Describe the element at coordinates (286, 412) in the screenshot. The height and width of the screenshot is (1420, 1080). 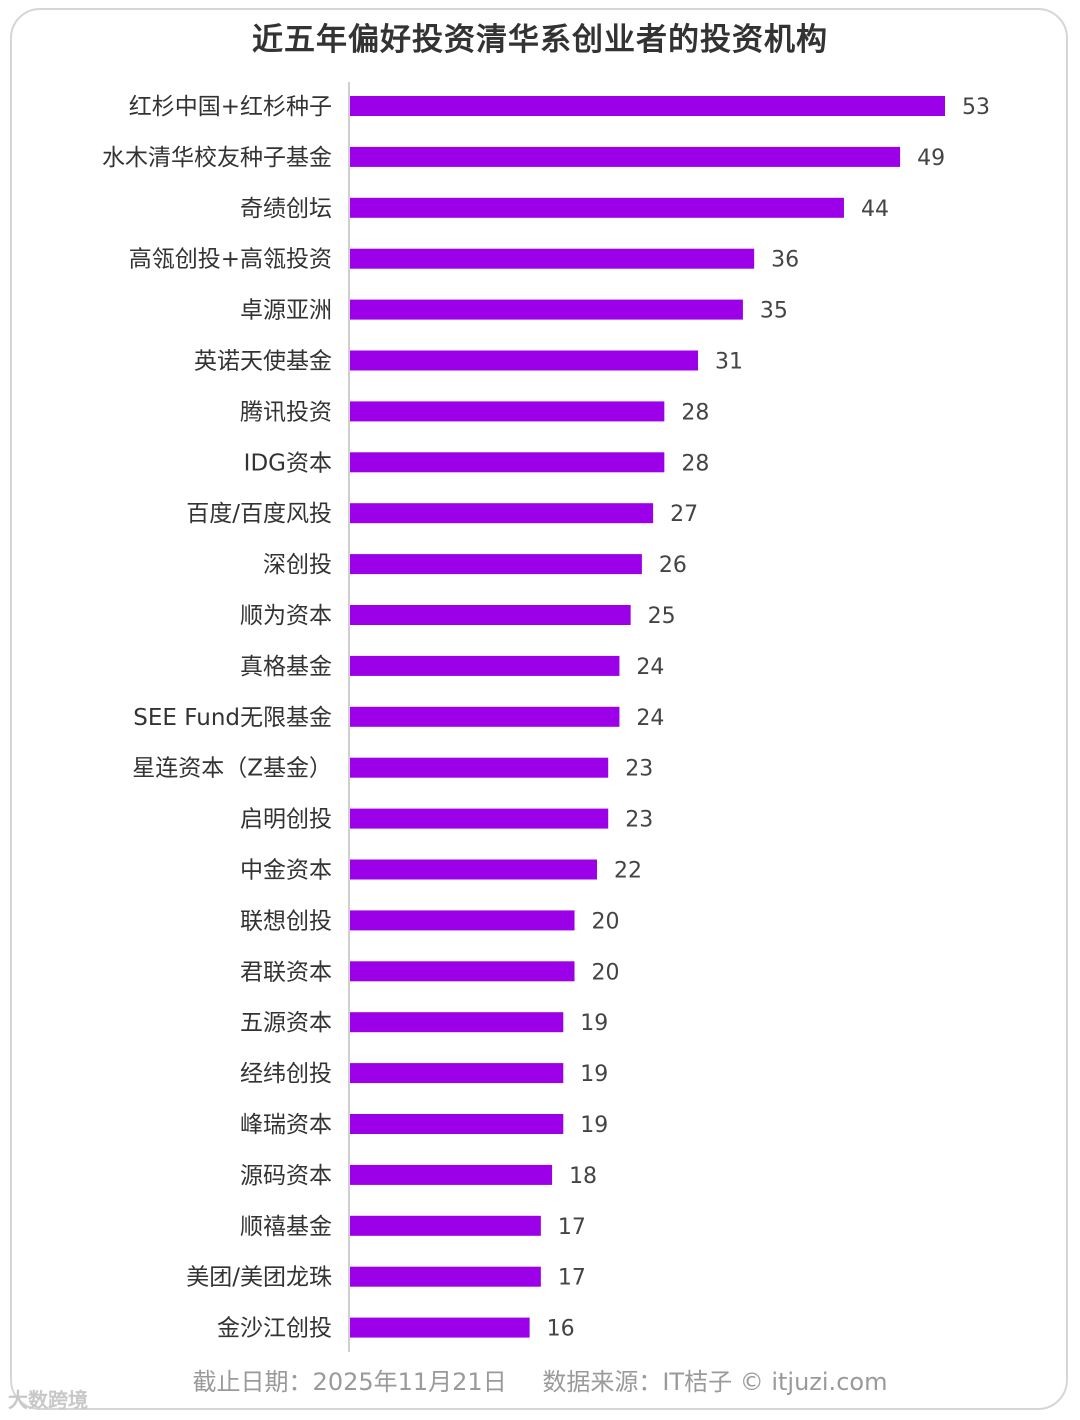
I see `category-label: 腾讯投资` at that location.